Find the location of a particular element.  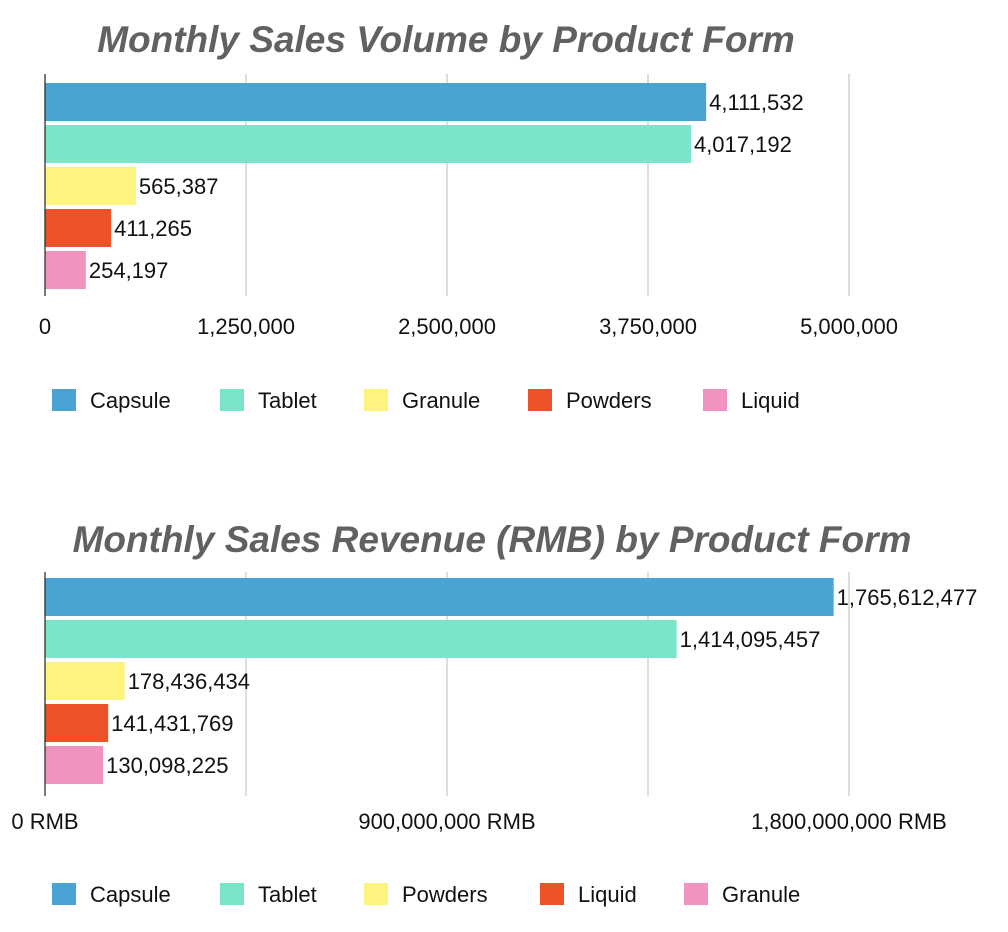

x-tick-label: 0 RMB is located at coordinates (44, 821).